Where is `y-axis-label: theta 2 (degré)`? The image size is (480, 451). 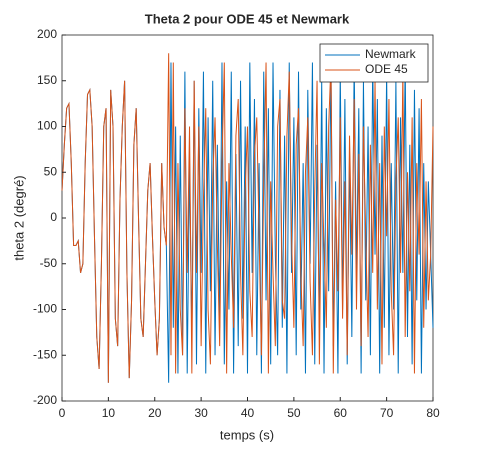 y-axis-label: theta 2 (degré) is located at coordinates (18, 217).